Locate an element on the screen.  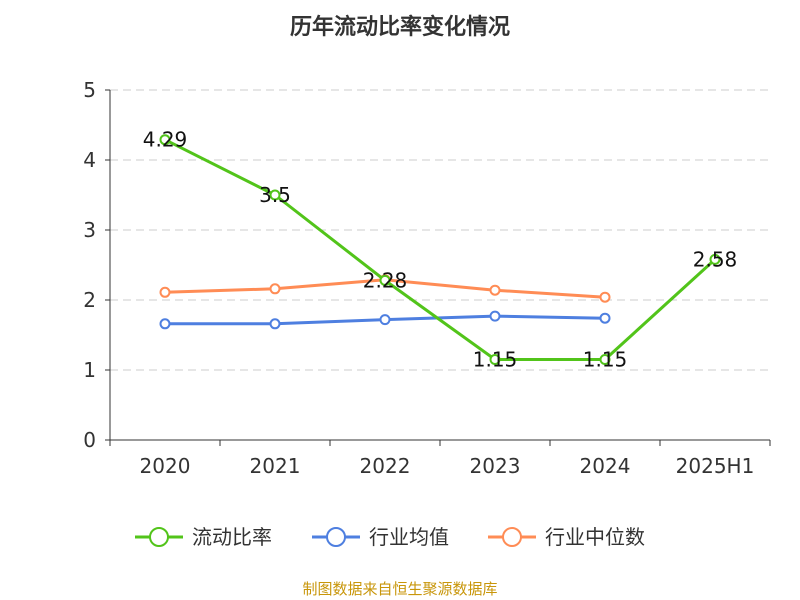
legend-label: 流动比率 is located at coordinates (232, 537).